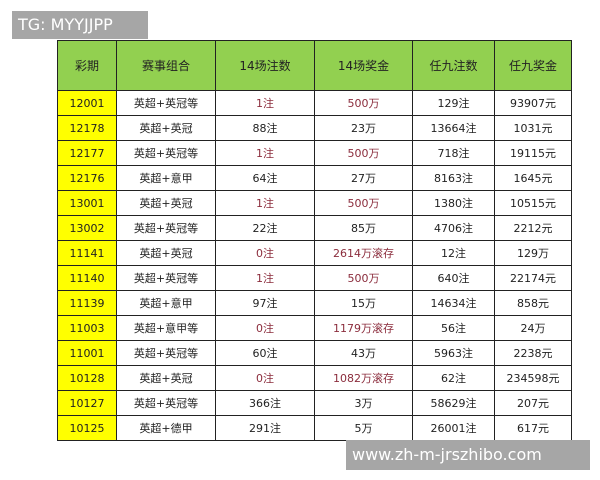  Describe the element at coordinates (453, 128) in the screenshot. I see `r9-count-cell: 13664注` at that location.